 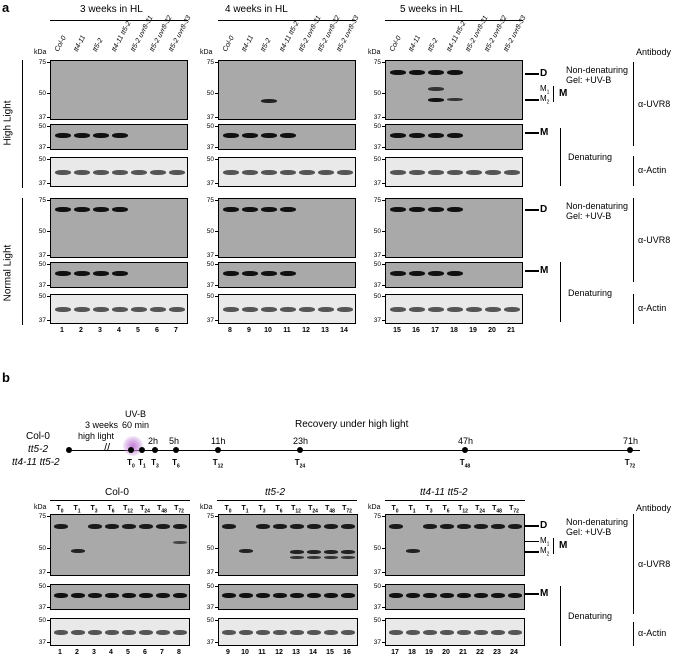 I want to click on group-header-4w: 4 weeks in HL, so click(x=256, y=9).